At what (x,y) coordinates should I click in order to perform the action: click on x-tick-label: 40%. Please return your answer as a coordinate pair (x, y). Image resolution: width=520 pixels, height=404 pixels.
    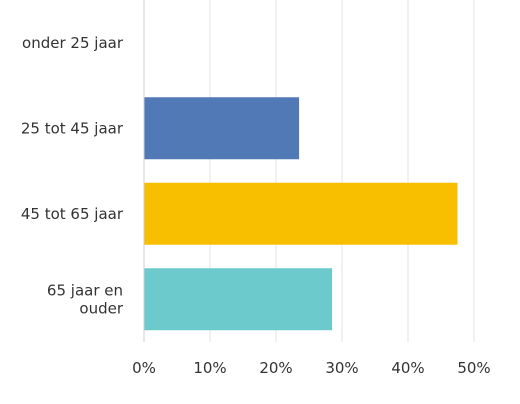
    Looking at the image, I should click on (407, 368).